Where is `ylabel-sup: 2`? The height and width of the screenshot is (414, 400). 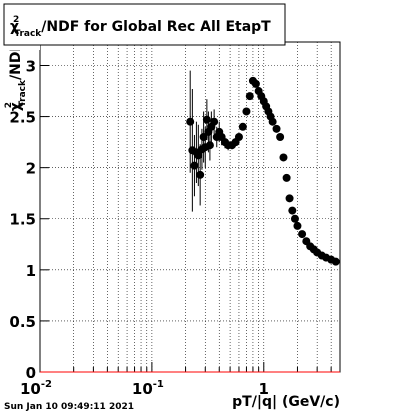
ylabel-sup: 2 is located at coordinates (9, 105).